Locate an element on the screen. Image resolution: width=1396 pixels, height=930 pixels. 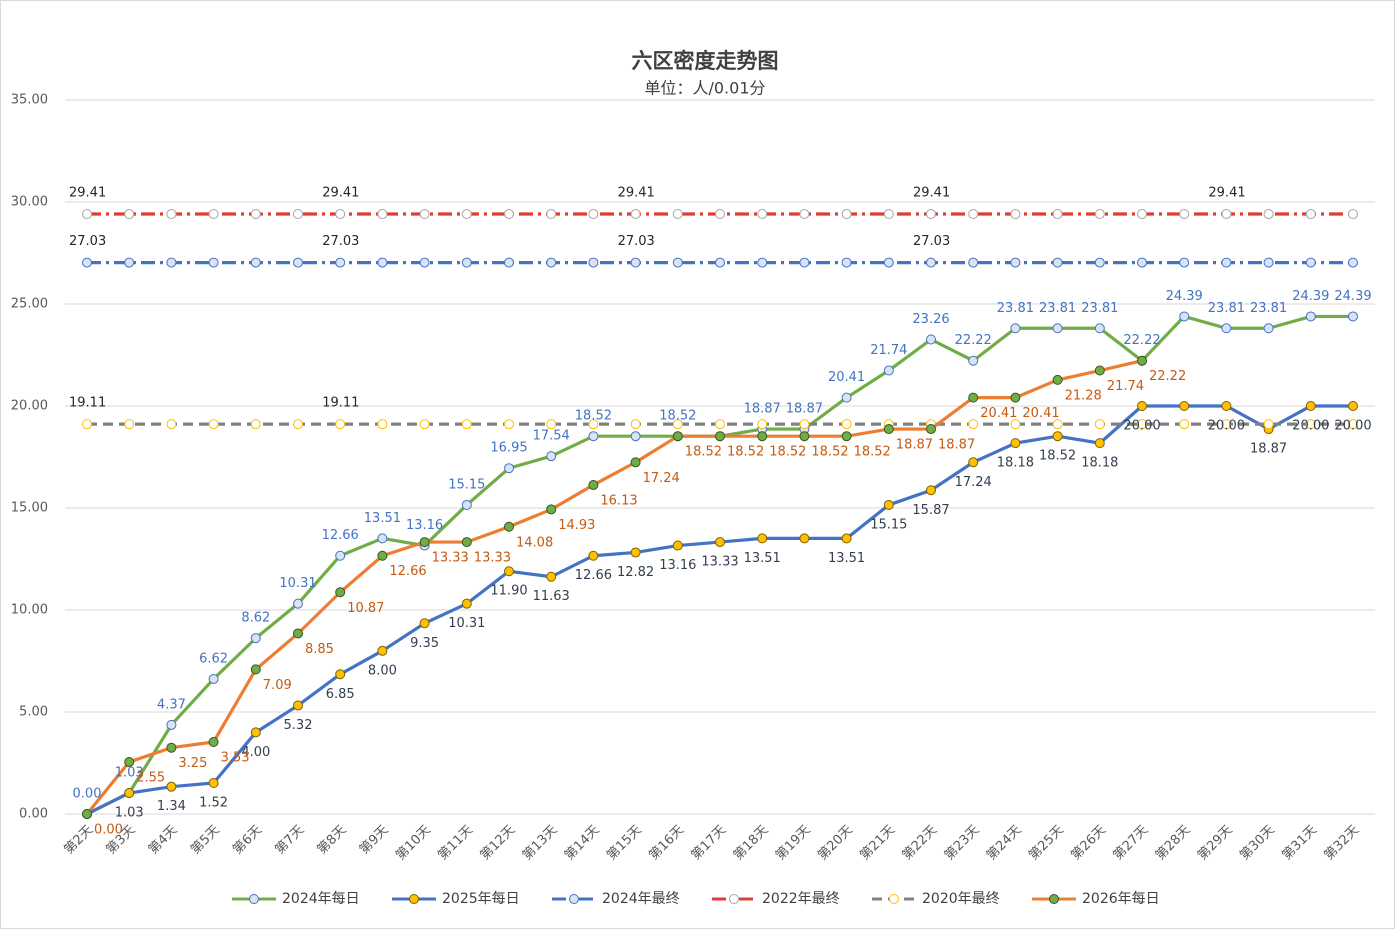
data-label: 21.74 is located at coordinates (888, 350).